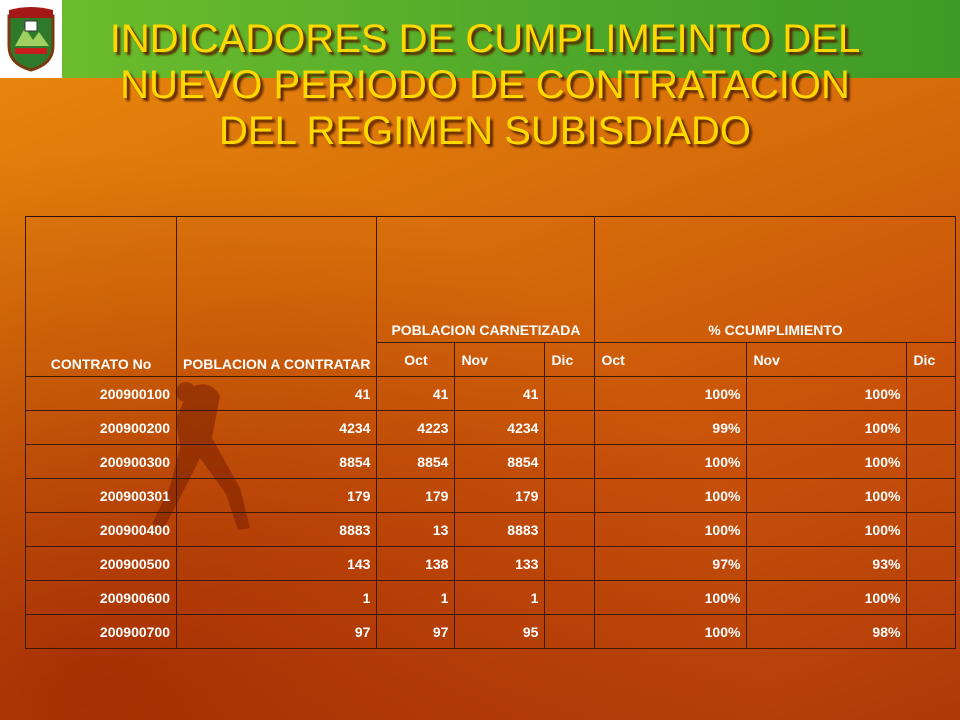  What do you see at coordinates (101, 563) in the screenshot?
I see `cell-contrato: 200900500` at bounding box center [101, 563].